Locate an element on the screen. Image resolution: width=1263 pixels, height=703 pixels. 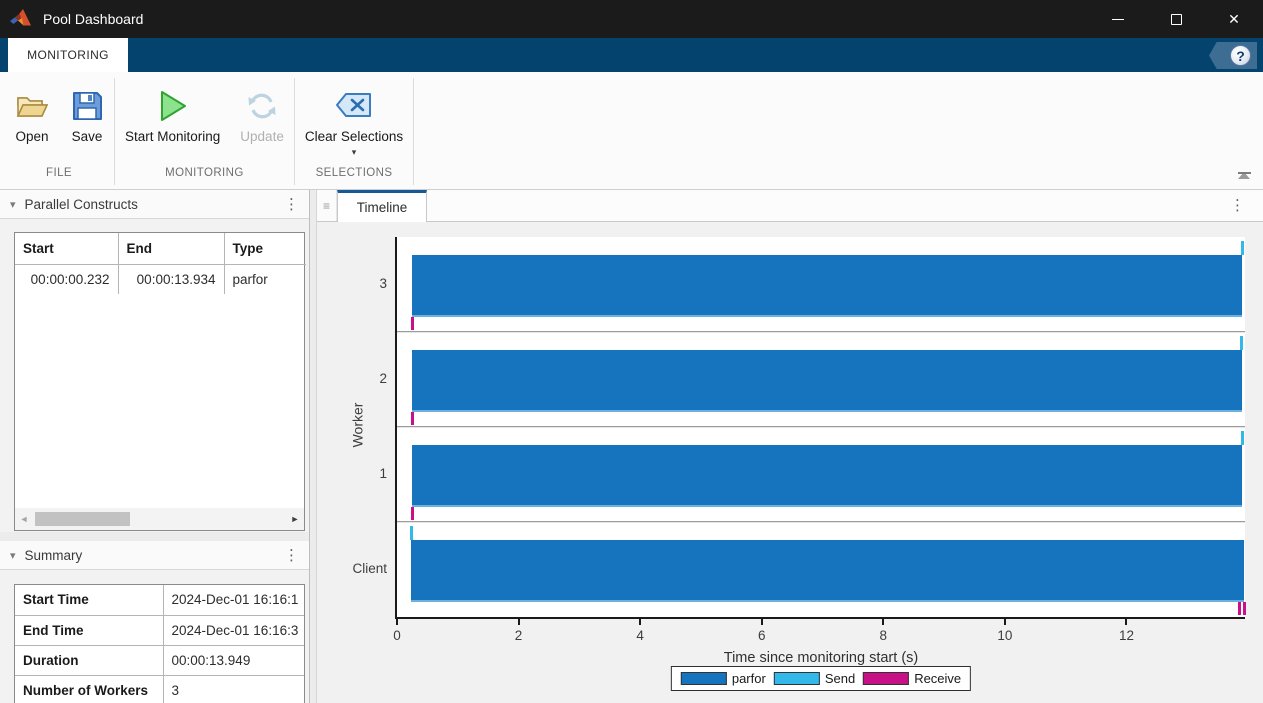
toolbar-group-monitoring: Start Monitoring Update MONITORING is located at coordinates (204, 130).